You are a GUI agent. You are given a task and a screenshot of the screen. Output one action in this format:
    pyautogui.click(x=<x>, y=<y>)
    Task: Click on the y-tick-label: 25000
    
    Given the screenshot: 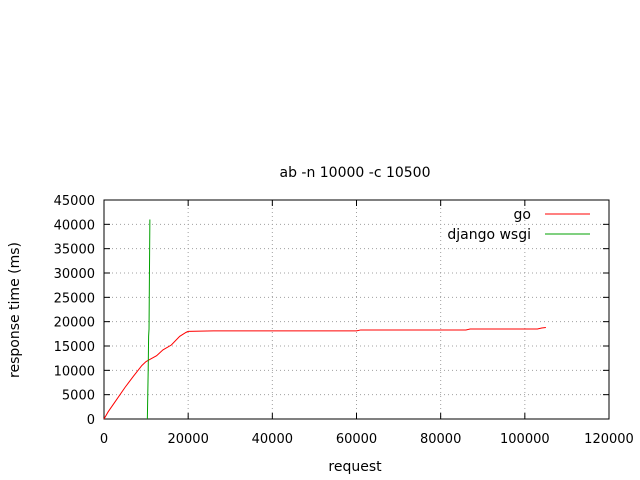 What is the action you would take?
    pyautogui.click(x=74, y=298)
    